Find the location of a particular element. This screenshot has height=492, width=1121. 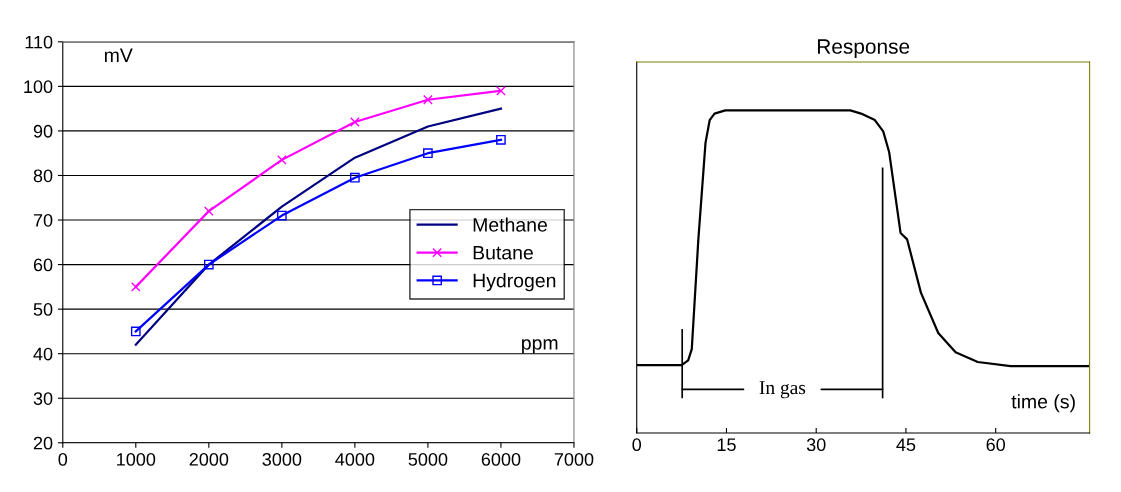

y-tick-label: 40 is located at coordinates (43, 354).